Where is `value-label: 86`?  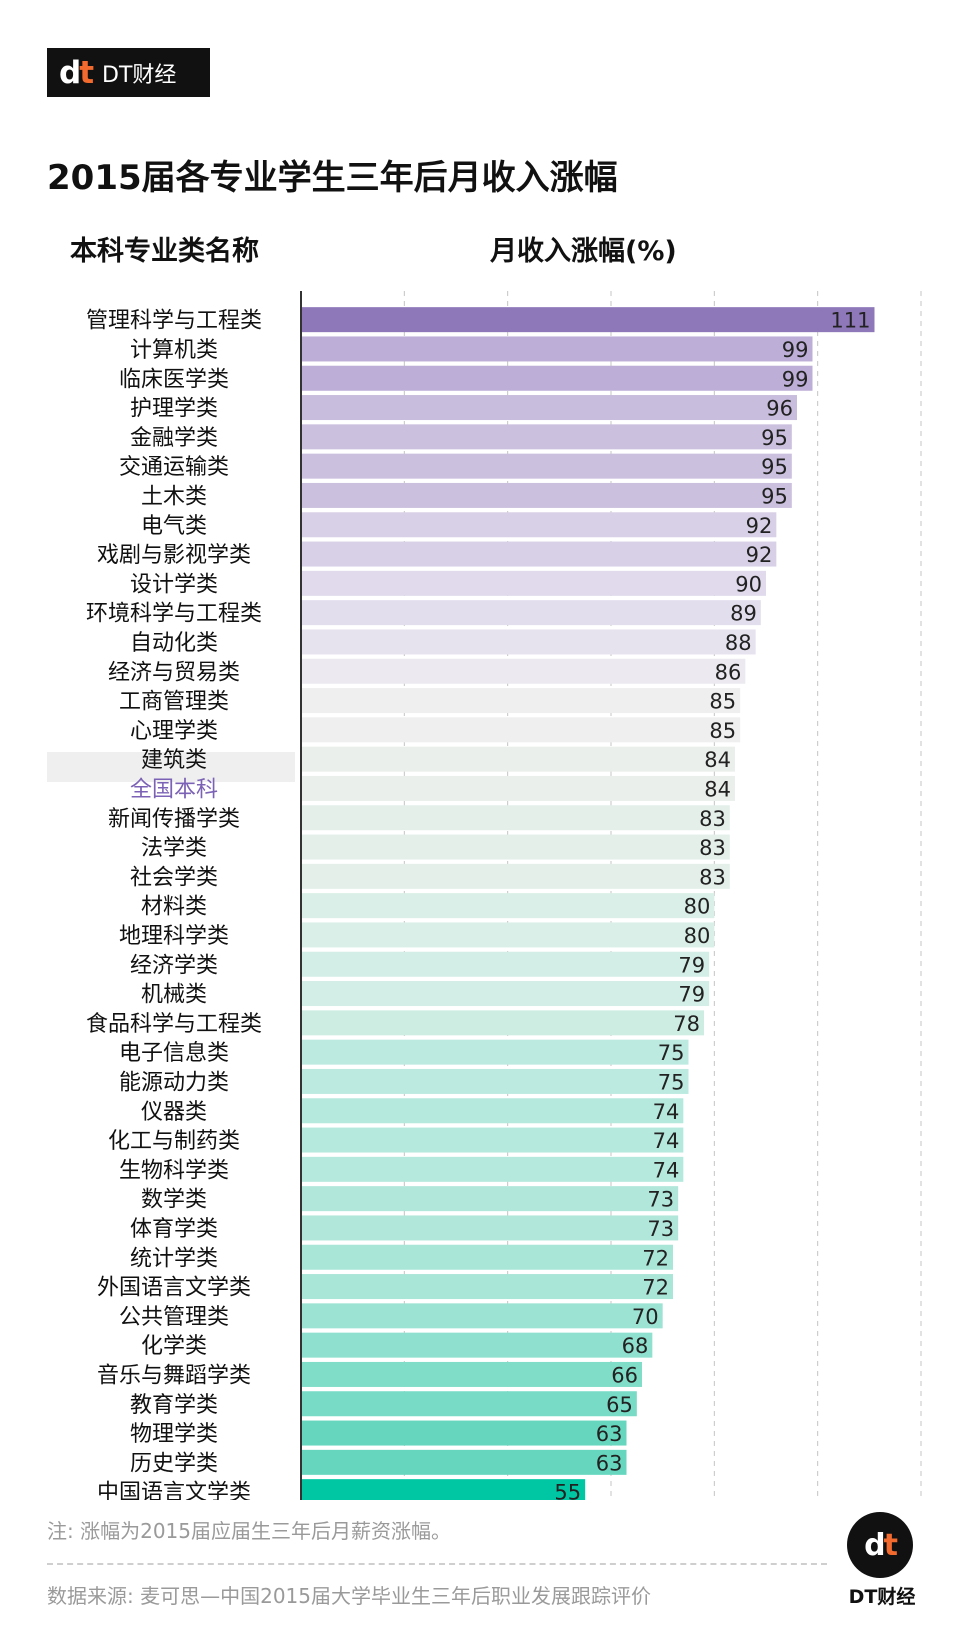
value-label: 86 is located at coordinates (728, 672).